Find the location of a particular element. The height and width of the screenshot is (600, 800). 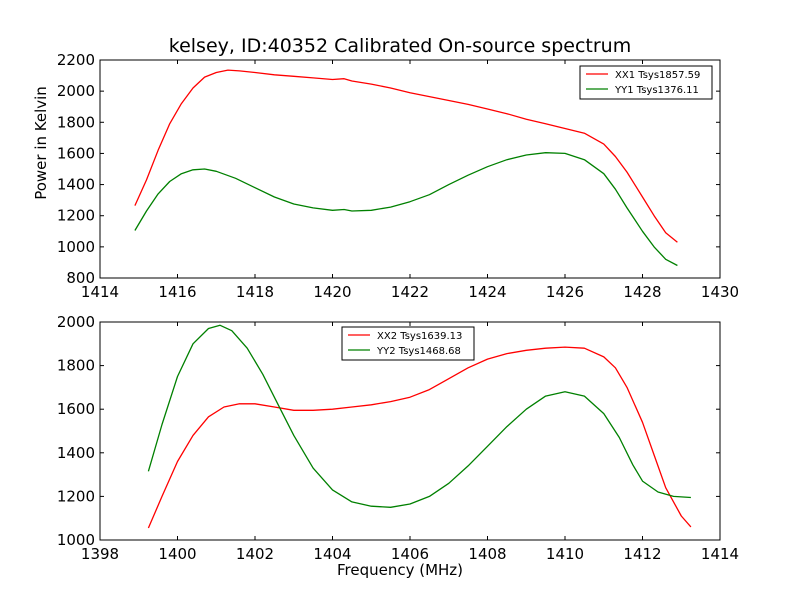

x-tick-label: 1430 is located at coordinates (720, 292).